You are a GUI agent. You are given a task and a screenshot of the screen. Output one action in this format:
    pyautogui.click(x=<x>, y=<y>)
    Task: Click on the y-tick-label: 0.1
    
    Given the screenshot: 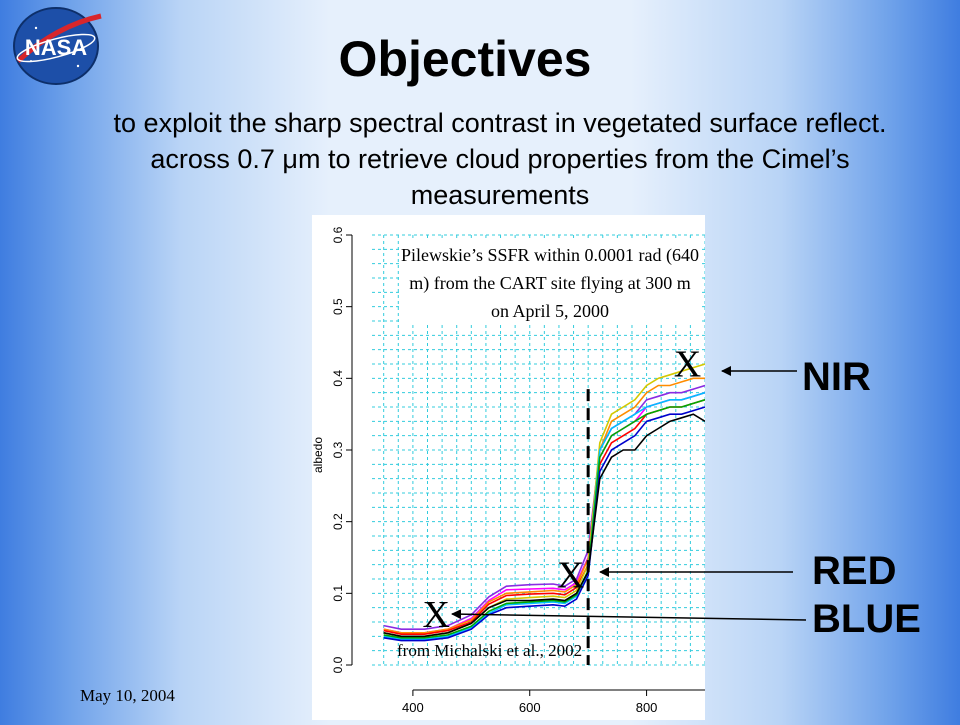 What is the action you would take?
    pyautogui.click(x=338, y=593)
    